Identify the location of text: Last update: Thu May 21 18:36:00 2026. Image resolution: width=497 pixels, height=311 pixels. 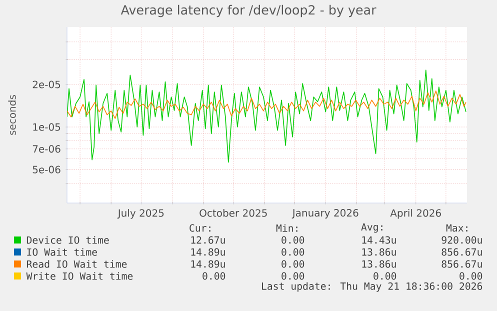
(372, 287).